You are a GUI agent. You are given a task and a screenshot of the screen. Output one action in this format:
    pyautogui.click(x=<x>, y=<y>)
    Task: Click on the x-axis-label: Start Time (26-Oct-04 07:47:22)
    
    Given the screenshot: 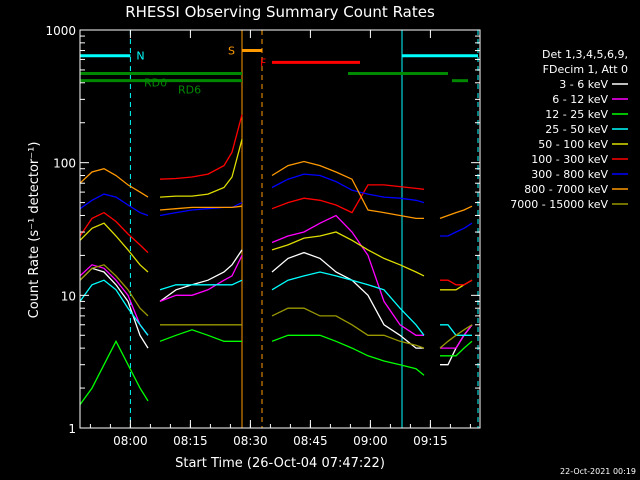 What is the action you would take?
    pyautogui.click(x=280, y=463)
    